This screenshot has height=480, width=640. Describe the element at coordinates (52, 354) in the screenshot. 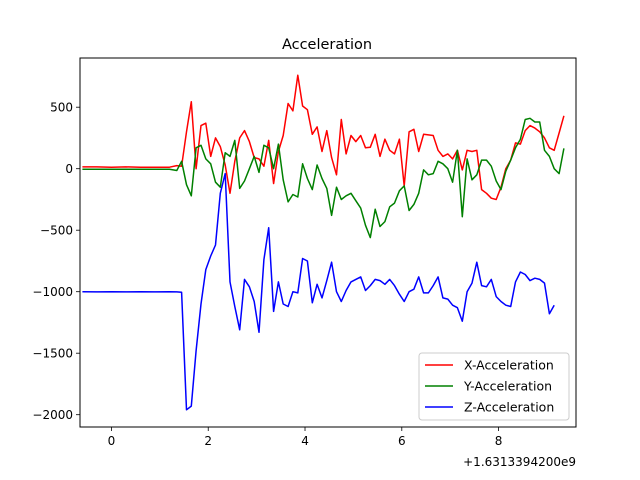

I see `y-tick-label: −1500` at that location.